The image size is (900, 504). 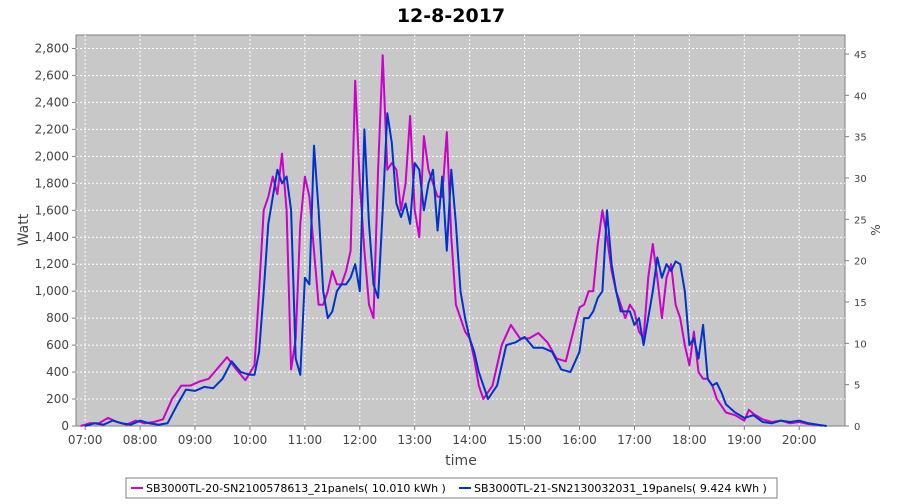 What do you see at coordinates (524, 440) in the screenshot?
I see `x-tick-label: 15:00` at bounding box center [524, 440].